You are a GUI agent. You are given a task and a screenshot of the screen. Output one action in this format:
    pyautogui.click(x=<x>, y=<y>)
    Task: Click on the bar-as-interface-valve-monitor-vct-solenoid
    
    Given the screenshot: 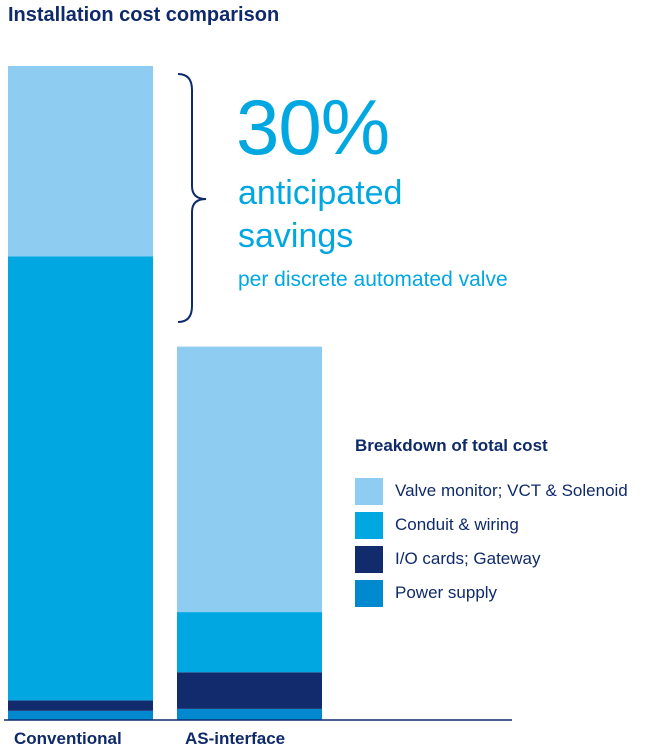 What is the action you would take?
    pyautogui.click(x=249, y=479)
    